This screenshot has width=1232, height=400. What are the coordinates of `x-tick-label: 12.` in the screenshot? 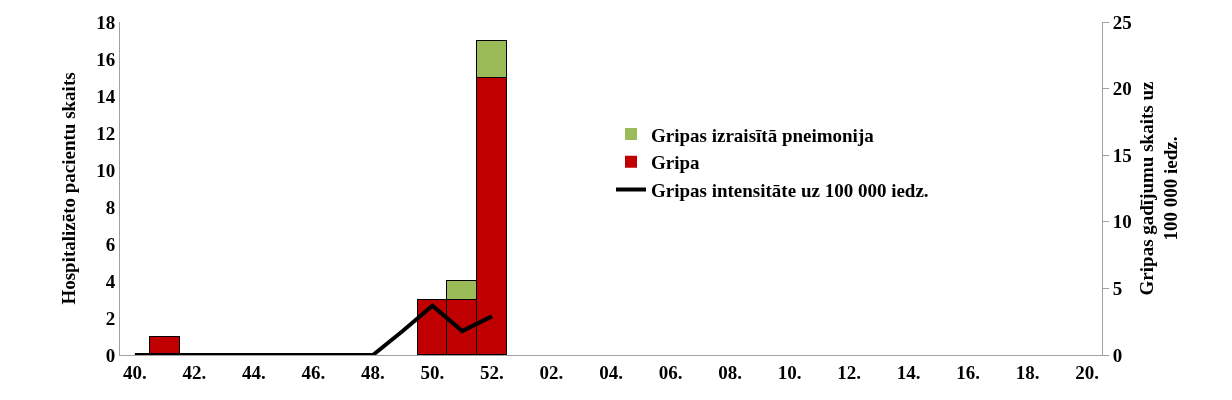 It's located at (849, 372).